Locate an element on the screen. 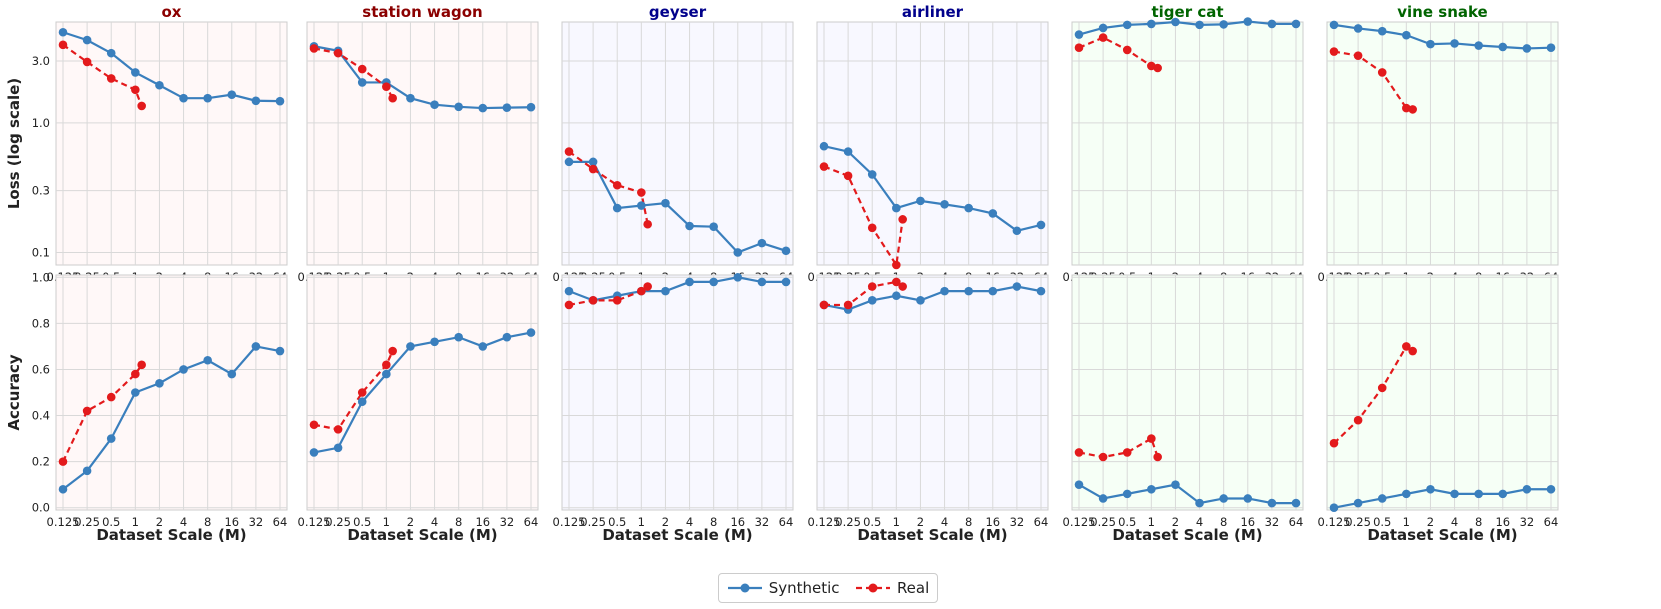 The width and height of the screenshot is (1661, 609). legend-item-synthetic: Synthetic is located at coordinates (783, 588).